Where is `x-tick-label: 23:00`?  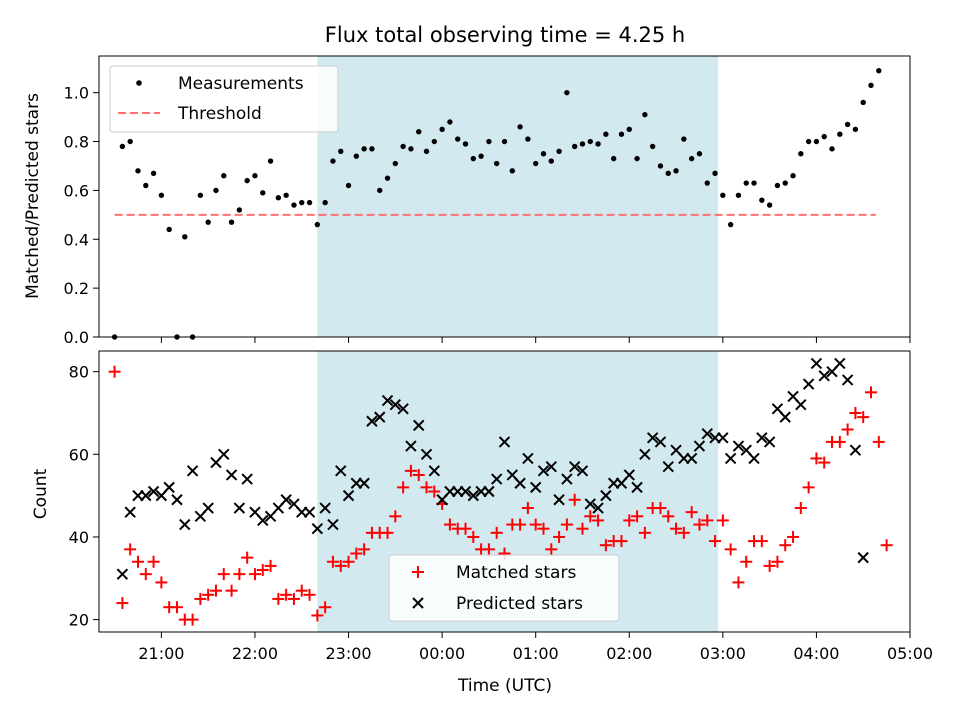 x-tick-label: 23:00 is located at coordinates (348, 653).